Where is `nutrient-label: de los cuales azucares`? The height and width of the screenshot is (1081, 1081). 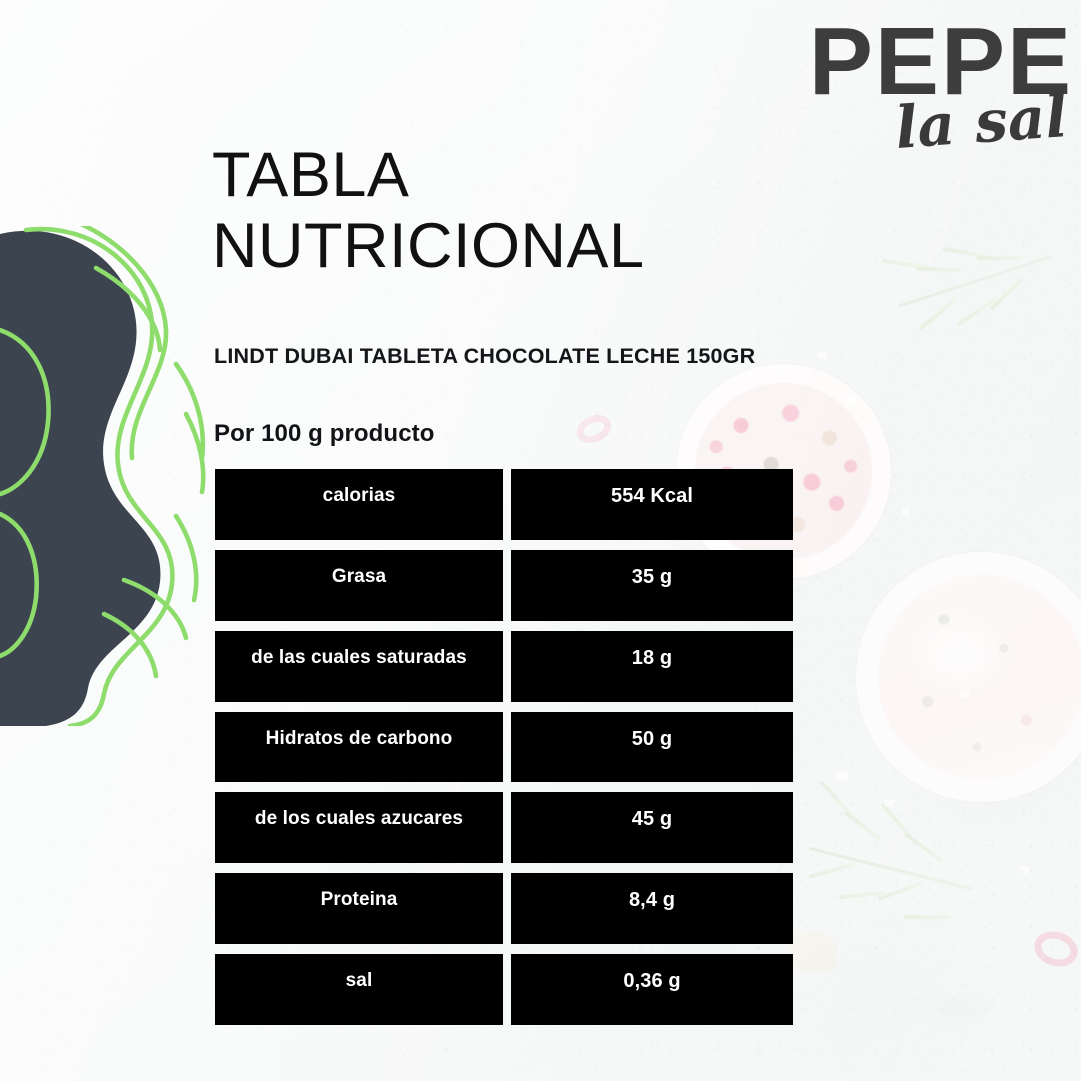
nutrient-label: de los cuales azucares is located at coordinates (359, 819).